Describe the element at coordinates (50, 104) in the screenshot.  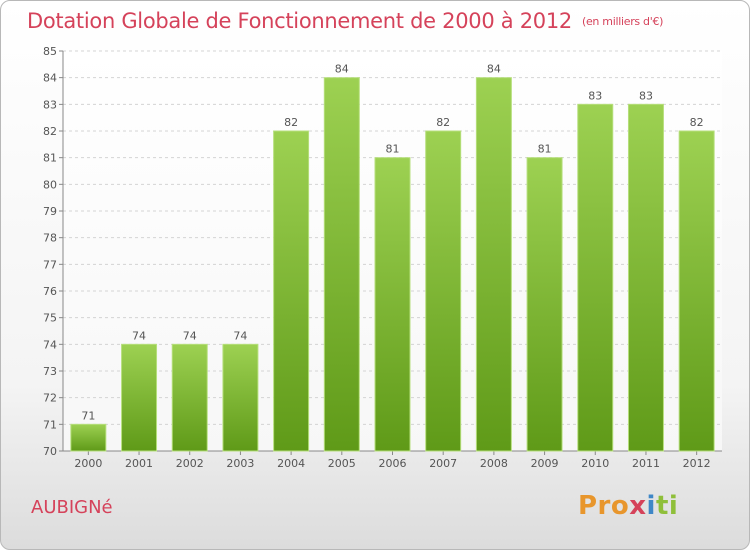
I see `y-tick-label: 83` at that location.